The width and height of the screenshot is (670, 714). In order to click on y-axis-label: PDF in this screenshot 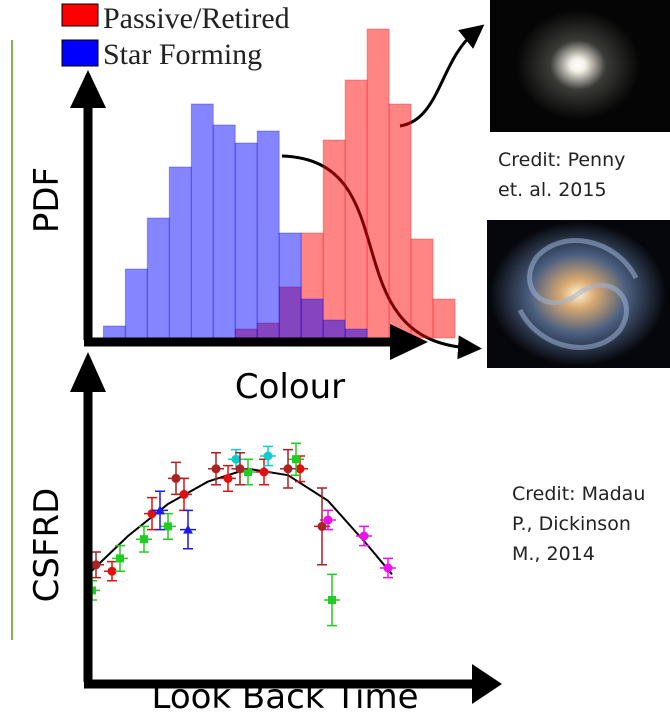, I will do `click(47, 200)`.